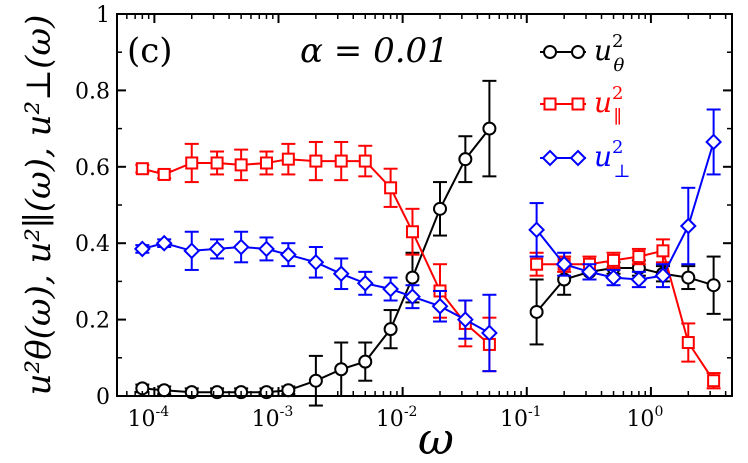 The width and height of the screenshot is (748, 463). I want to click on y-tick-label: 0.6, so click(92, 168).